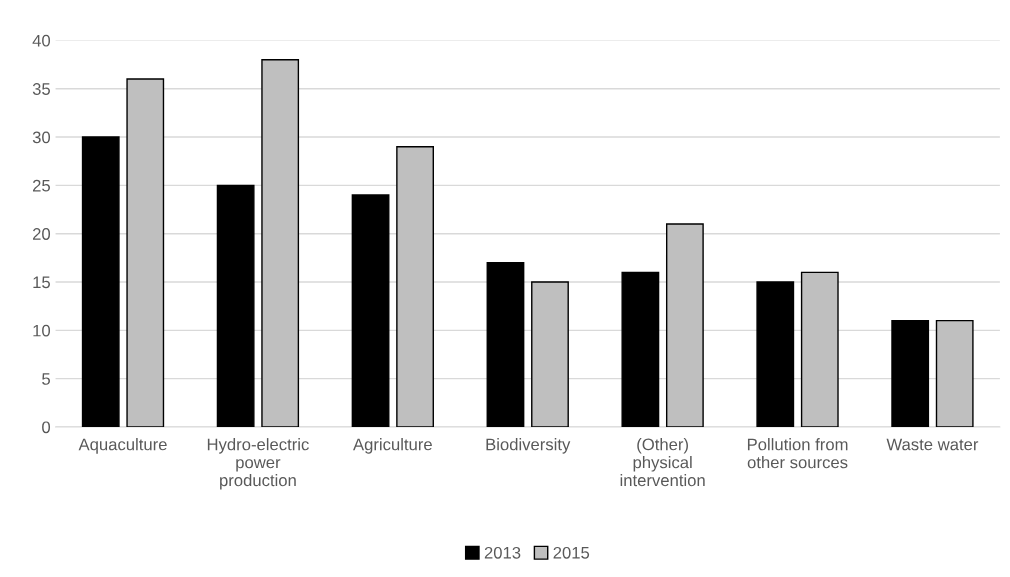 The height and width of the screenshot is (577, 1010). I want to click on y-tick-label: 30, so click(41, 137).